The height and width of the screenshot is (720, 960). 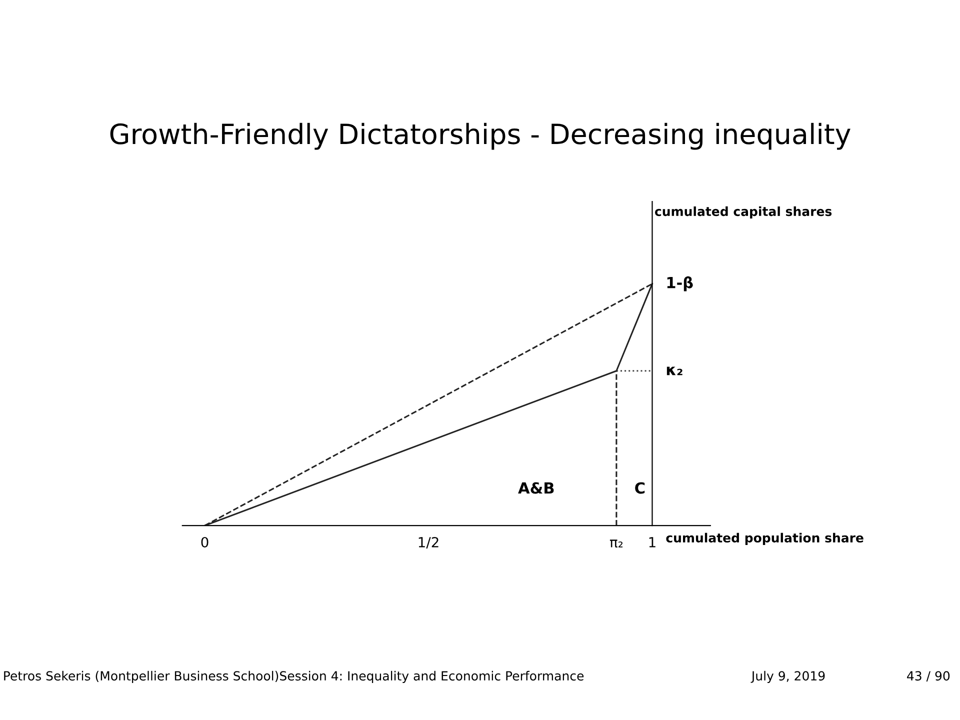 I want to click on annotation: A&B, so click(x=536, y=488).